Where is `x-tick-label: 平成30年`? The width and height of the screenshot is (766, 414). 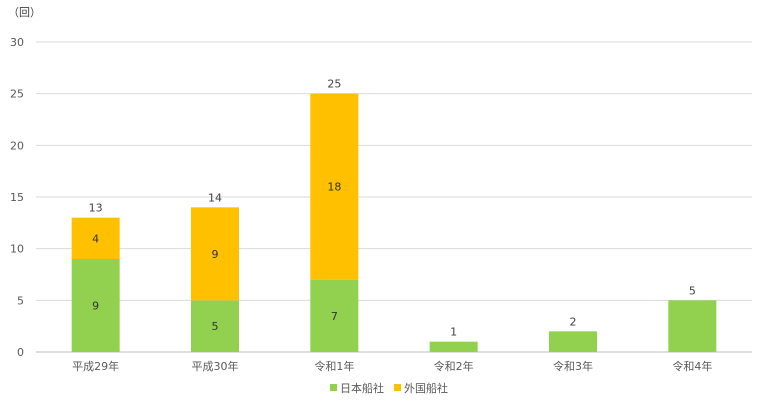 x-tick-label: 平成30年 is located at coordinates (215, 366).